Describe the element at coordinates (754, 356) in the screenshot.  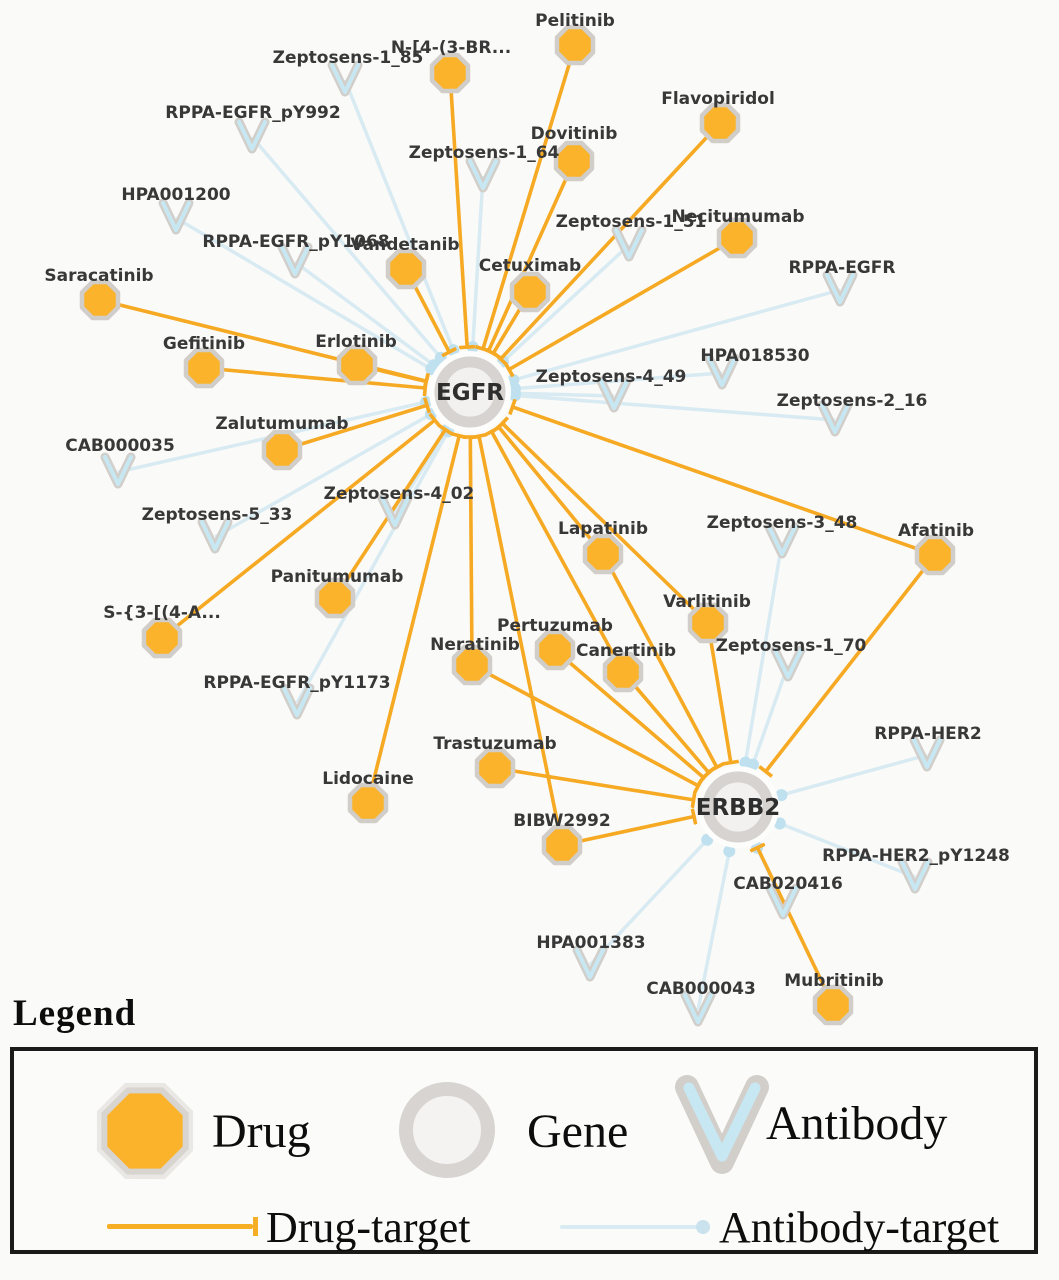
I see `antibody-label: HPA018530` at that location.